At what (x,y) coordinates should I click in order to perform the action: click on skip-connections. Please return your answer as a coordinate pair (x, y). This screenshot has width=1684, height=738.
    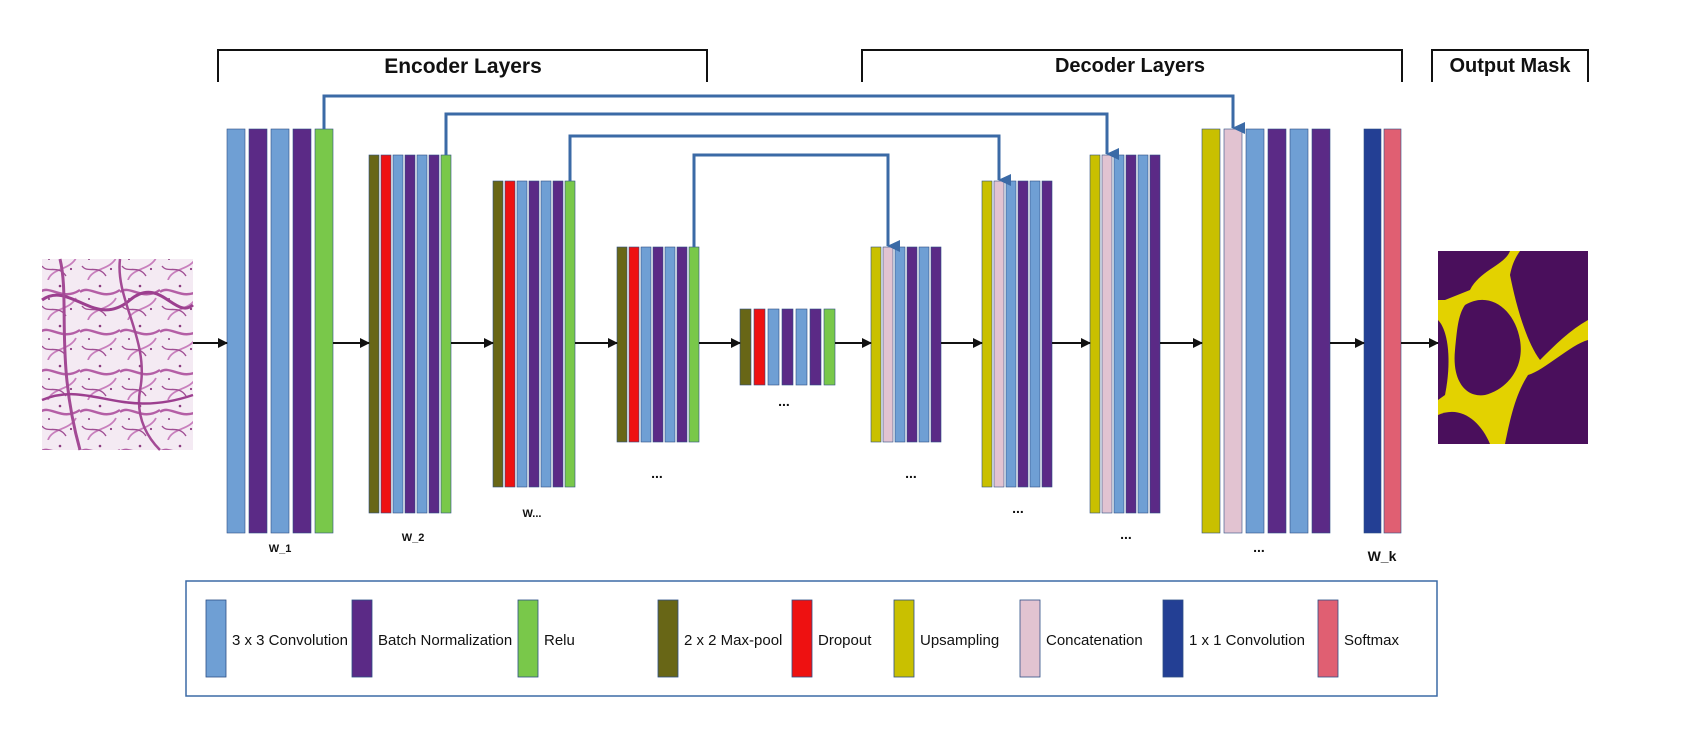
    Looking at the image, I should click on (783, 173).